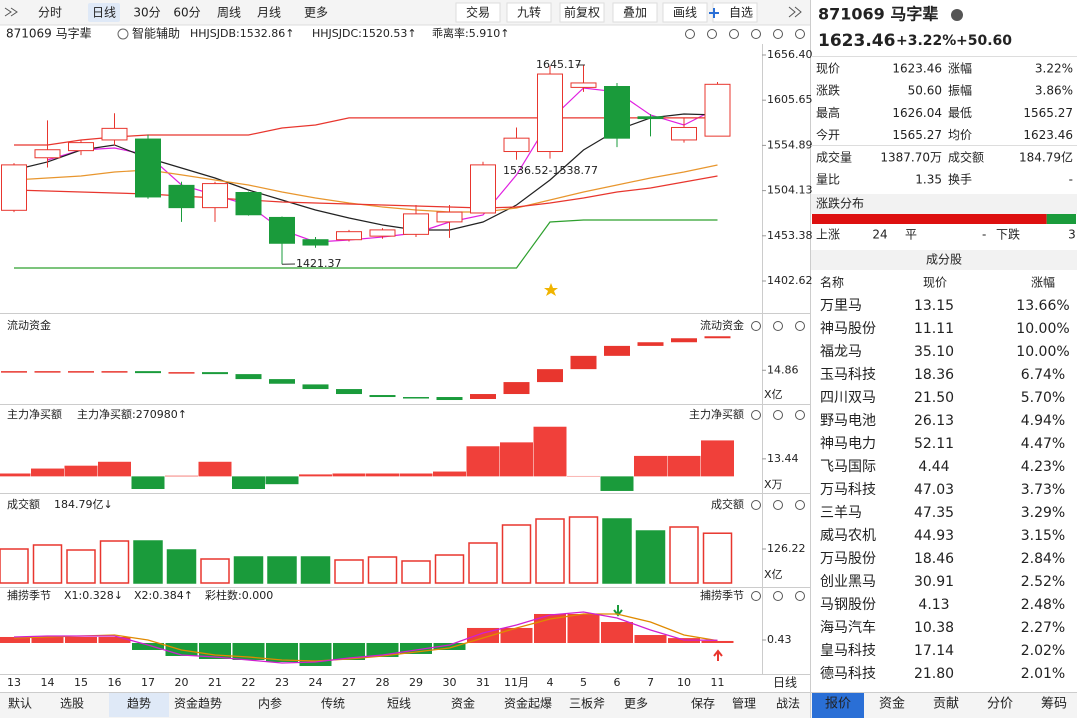 This screenshot has width=1077, height=718. What do you see at coordinates (848, 467) in the screenshot?
I see `stock-name: 飞马国际` at bounding box center [848, 467].